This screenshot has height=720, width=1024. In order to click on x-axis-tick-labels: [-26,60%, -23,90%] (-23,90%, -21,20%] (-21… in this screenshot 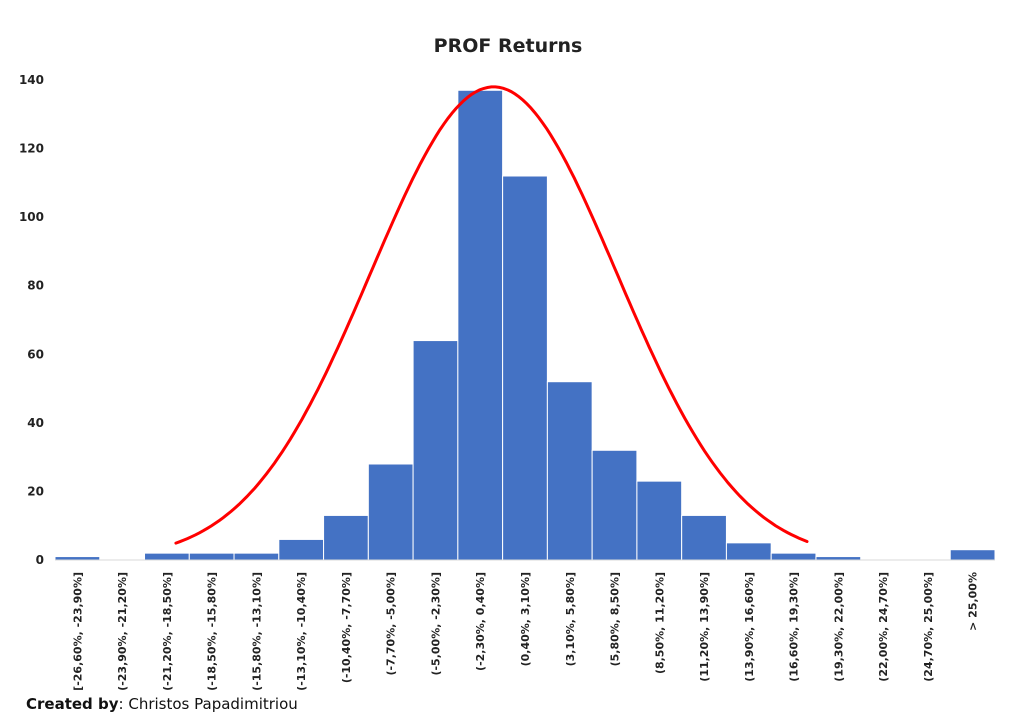, I will do `click(525, 631)`.